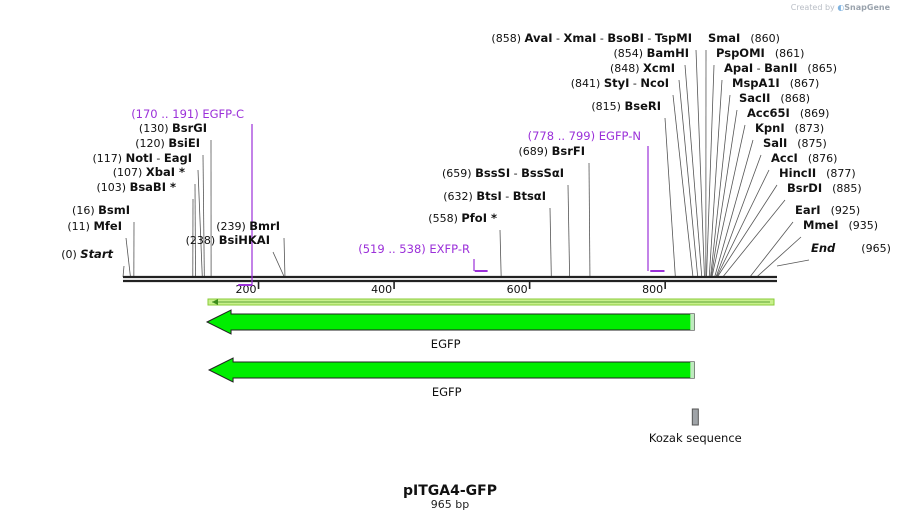  What do you see at coordinates (414, 249) in the screenshot?
I see `primer-label-exfp-r: (519 .. 538) EXFP-R` at bounding box center [414, 249].